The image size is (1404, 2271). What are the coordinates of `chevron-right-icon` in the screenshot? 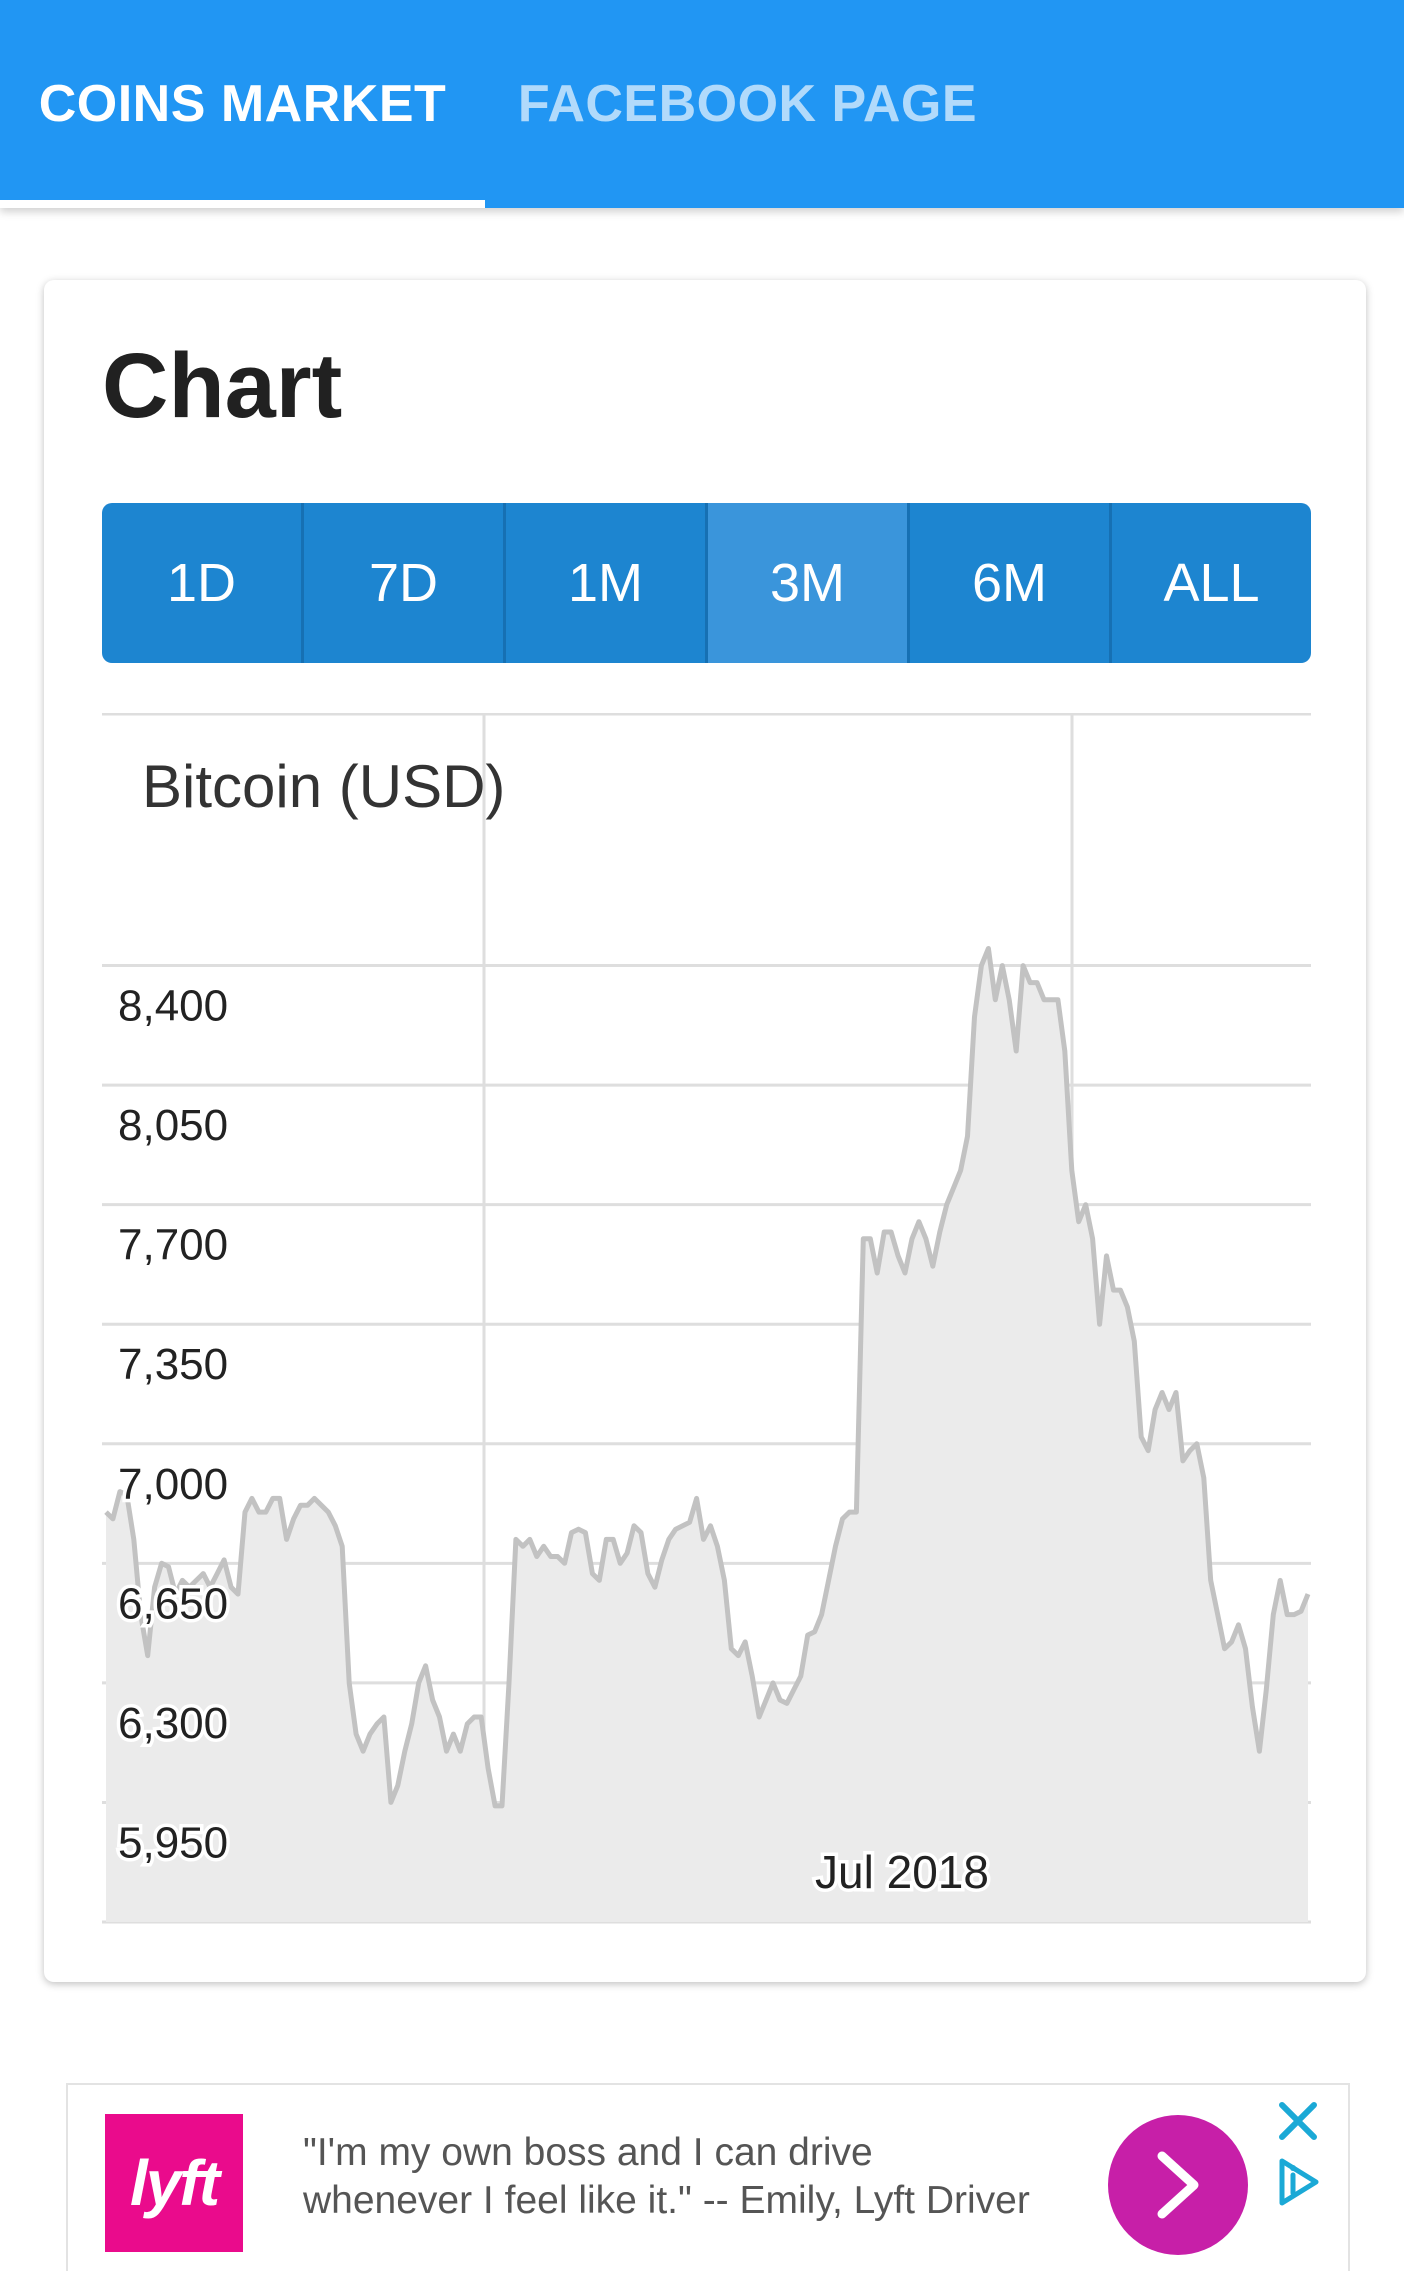 It's located at (1178, 2185).